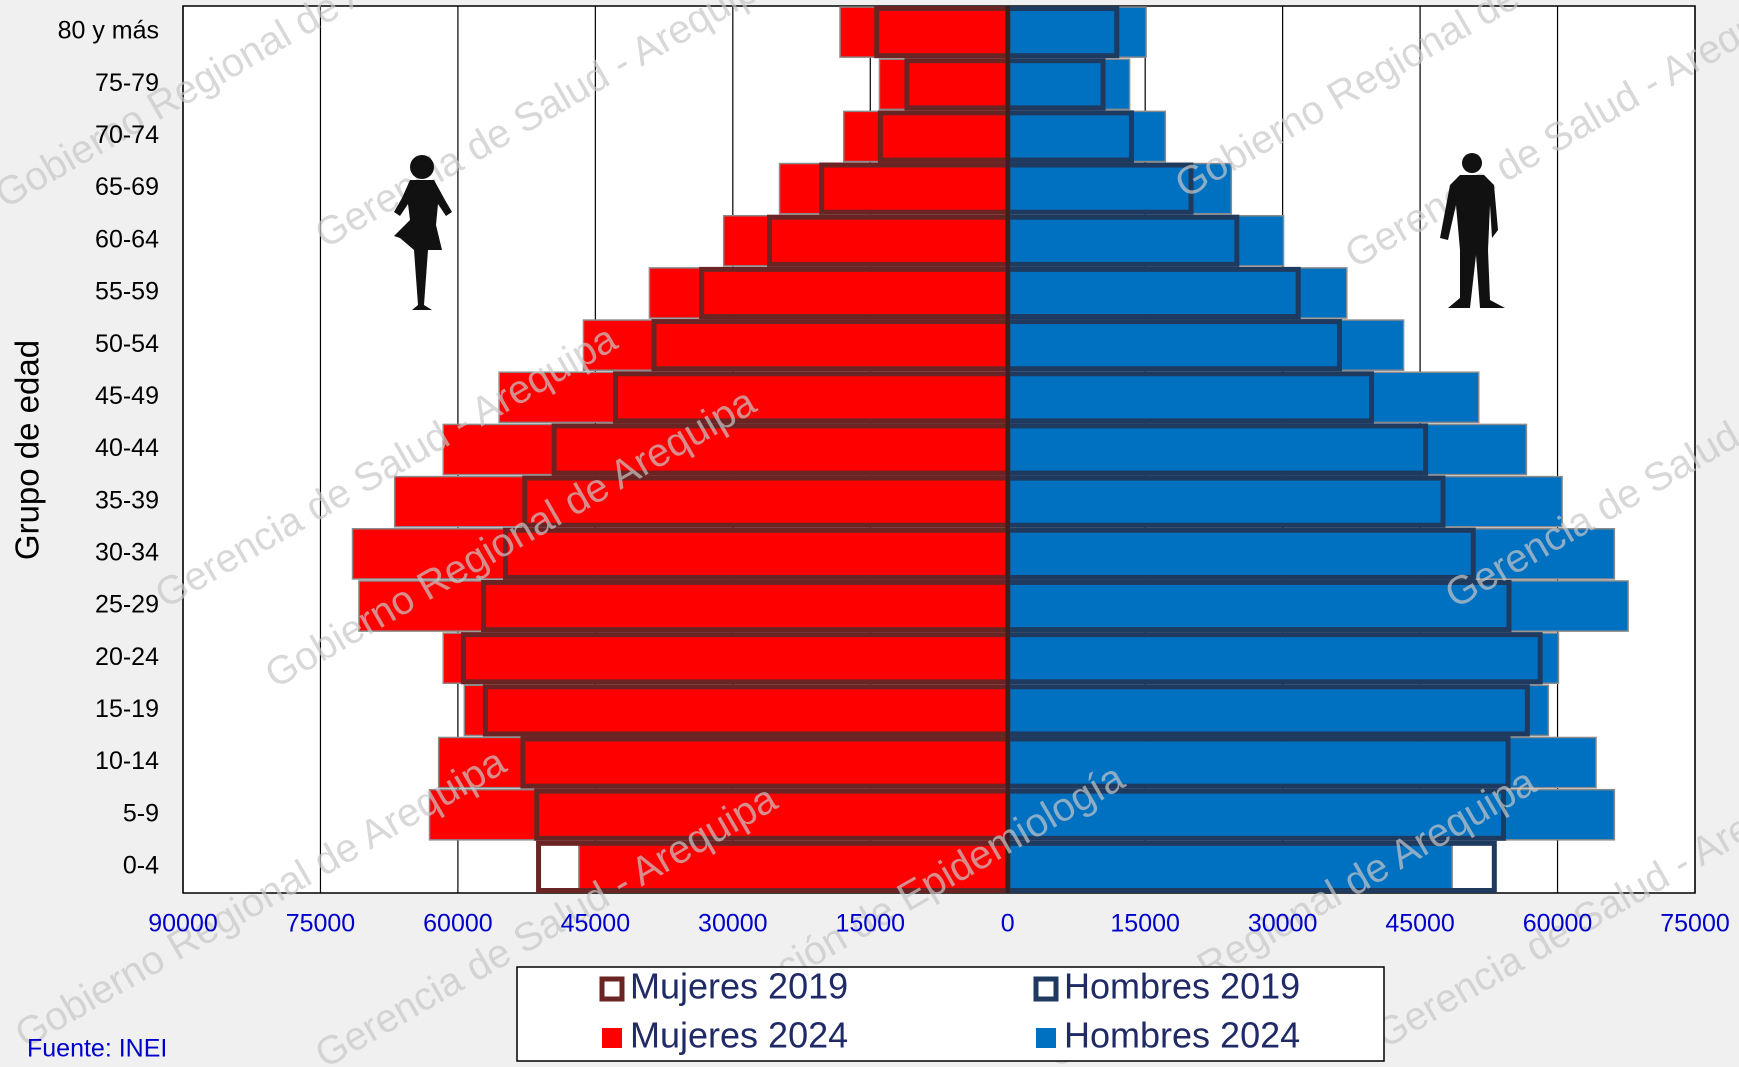 Image resolution: width=1739 pixels, height=1067 pixels. Describe the element at coordinates (127, 605) in the screenshot. I see `y-tick-label: 25-29` at that location.